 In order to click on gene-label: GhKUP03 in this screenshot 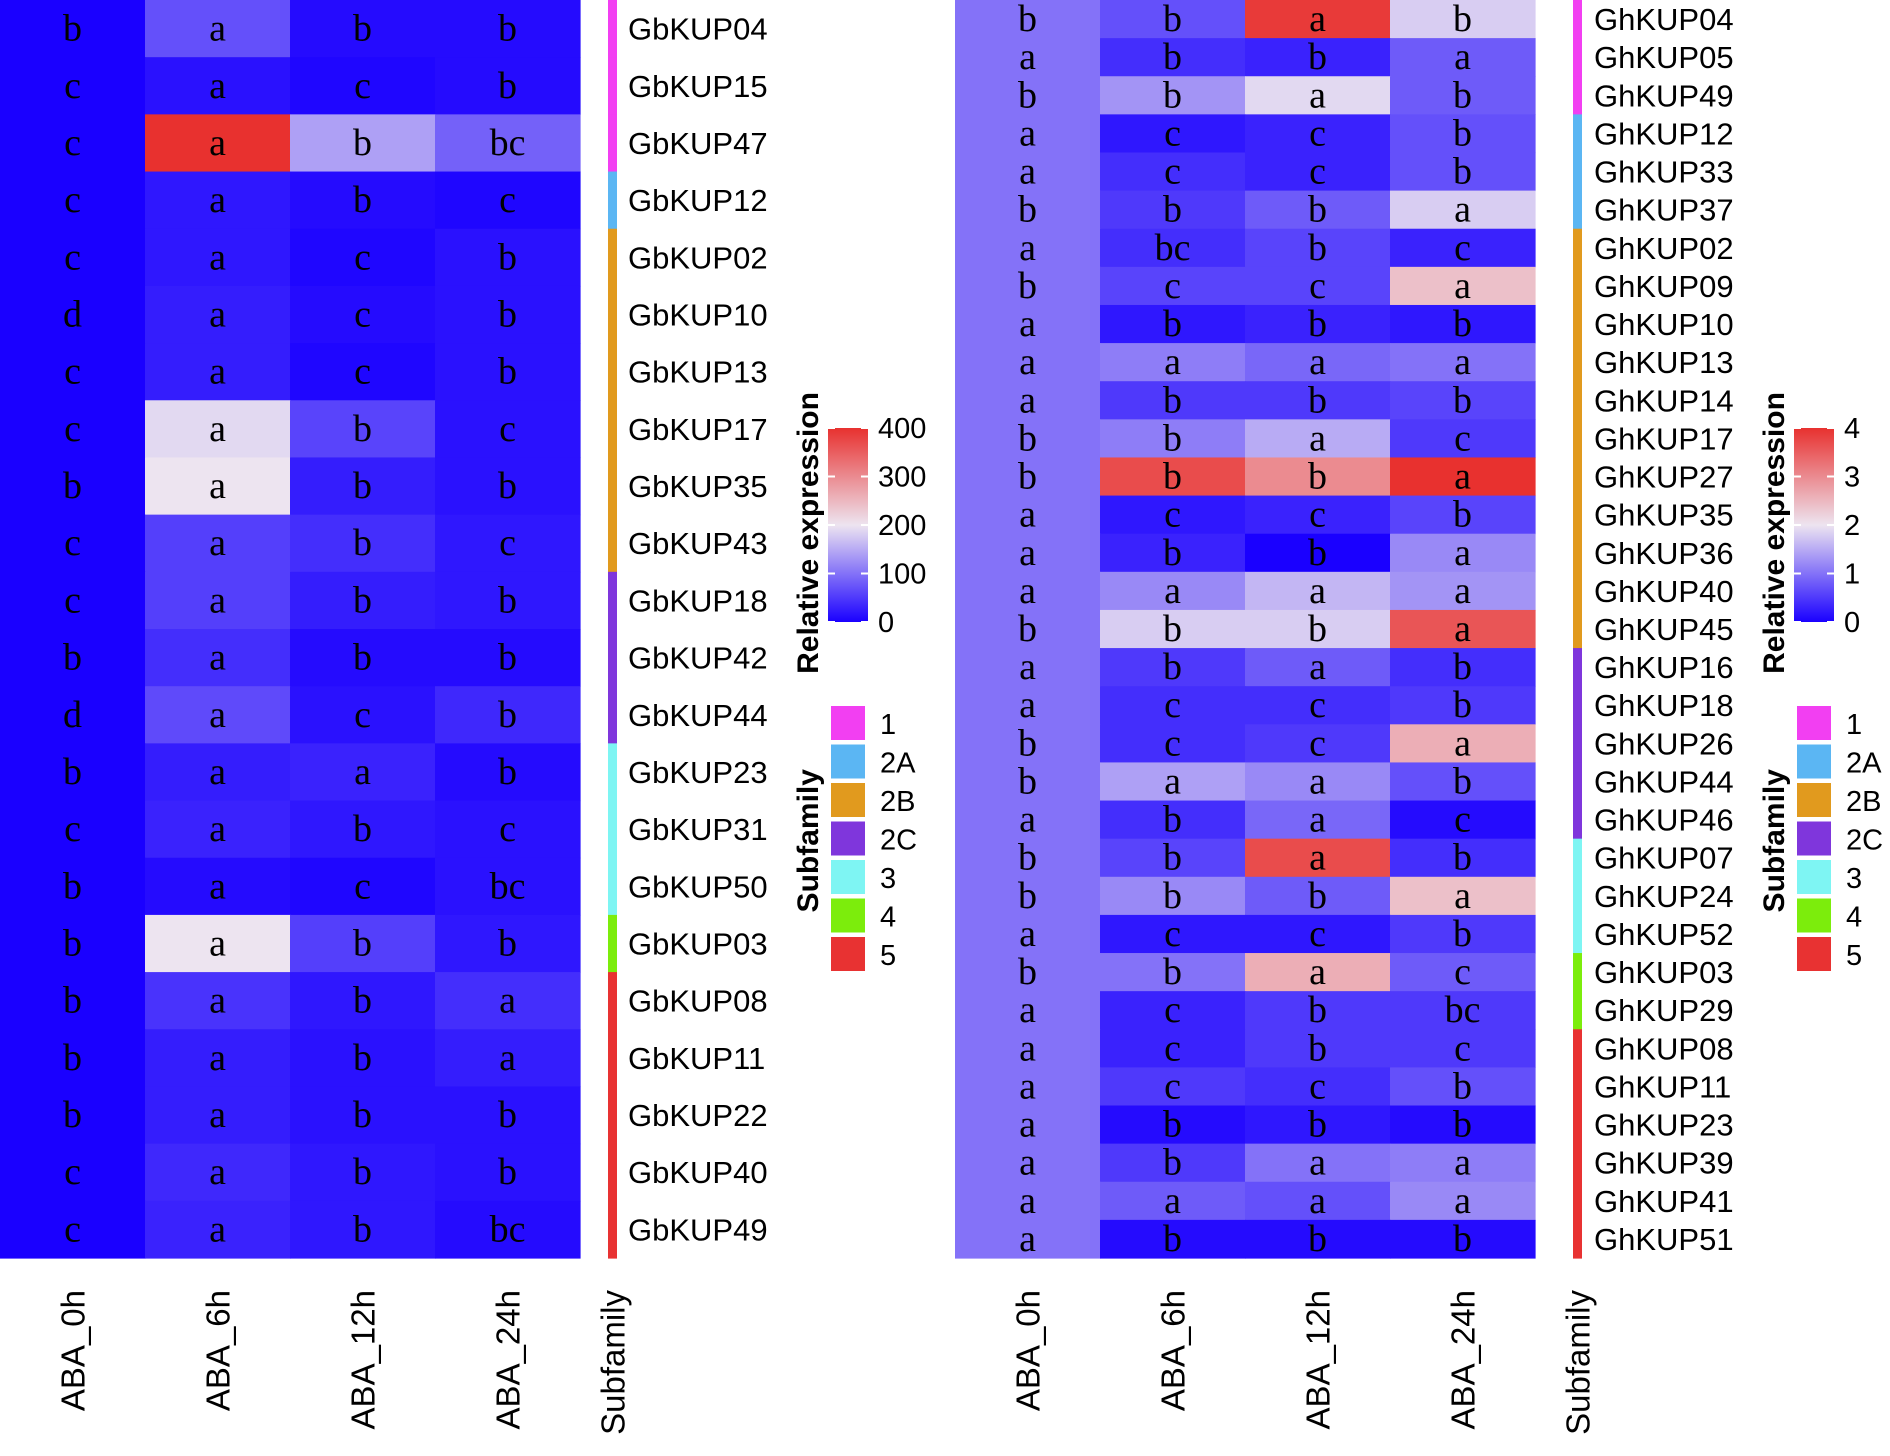, I will do `click(1664, 972)`.